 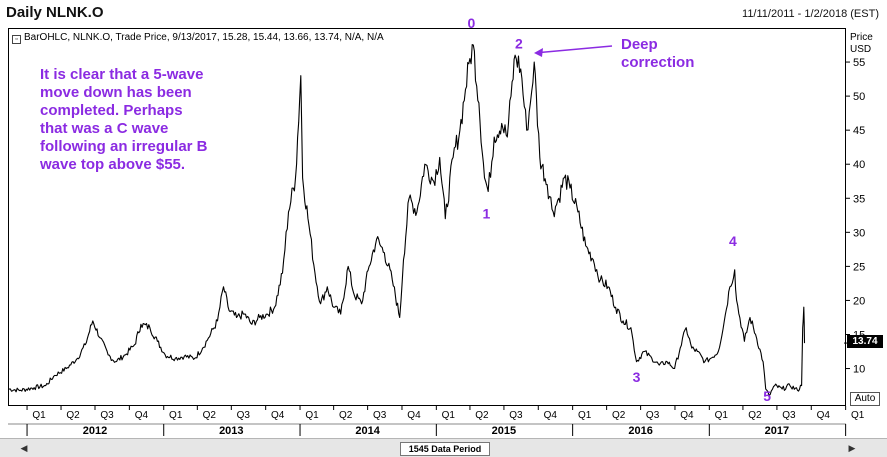 What do you see at coordinates (445, 449) in the screenshot?
I see `data-period-label: 1545 Data Period` at bounding box center [445, 449].